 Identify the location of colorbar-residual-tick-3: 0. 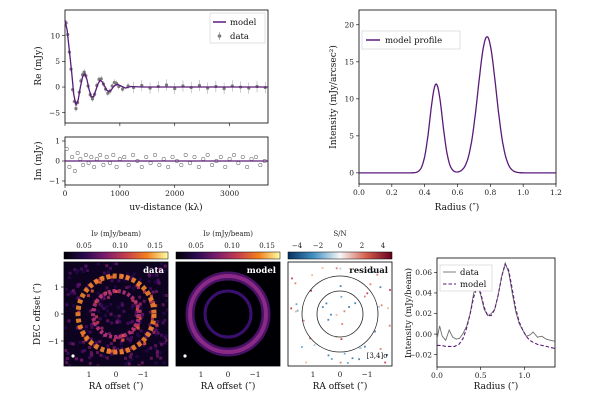
(340, 246).